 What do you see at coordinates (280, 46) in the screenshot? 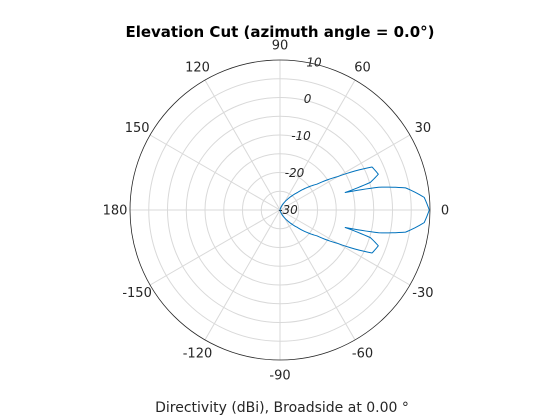
I see `angle-tick-label: 90` at bounding box center [280, 46].